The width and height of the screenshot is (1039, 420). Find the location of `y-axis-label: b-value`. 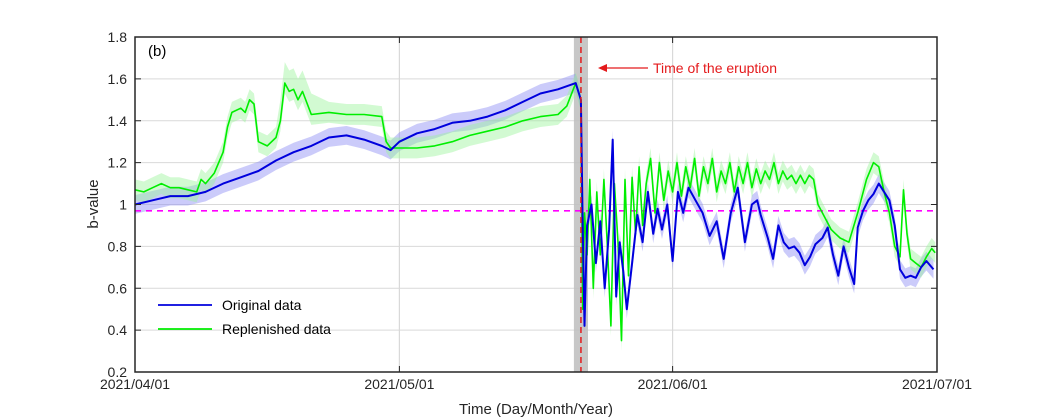

y-axis-label: b-value is located at coordinates (93, 203).